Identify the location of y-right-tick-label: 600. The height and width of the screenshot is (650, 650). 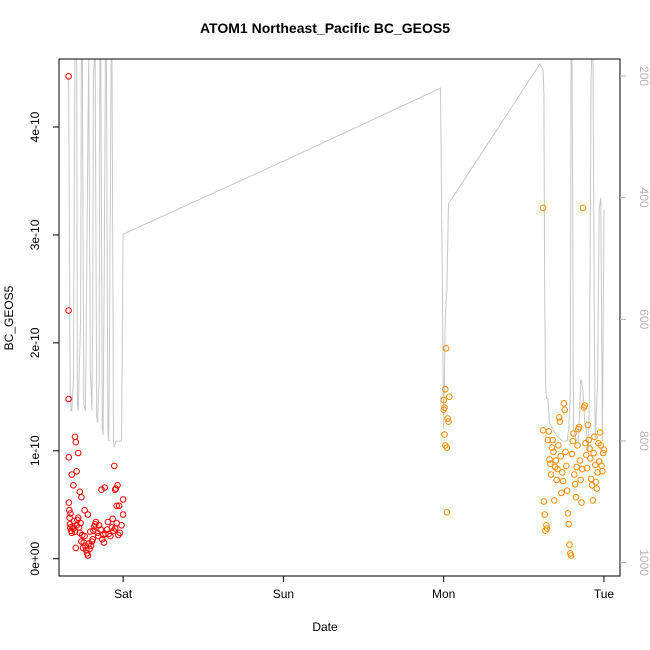
(643, 319).